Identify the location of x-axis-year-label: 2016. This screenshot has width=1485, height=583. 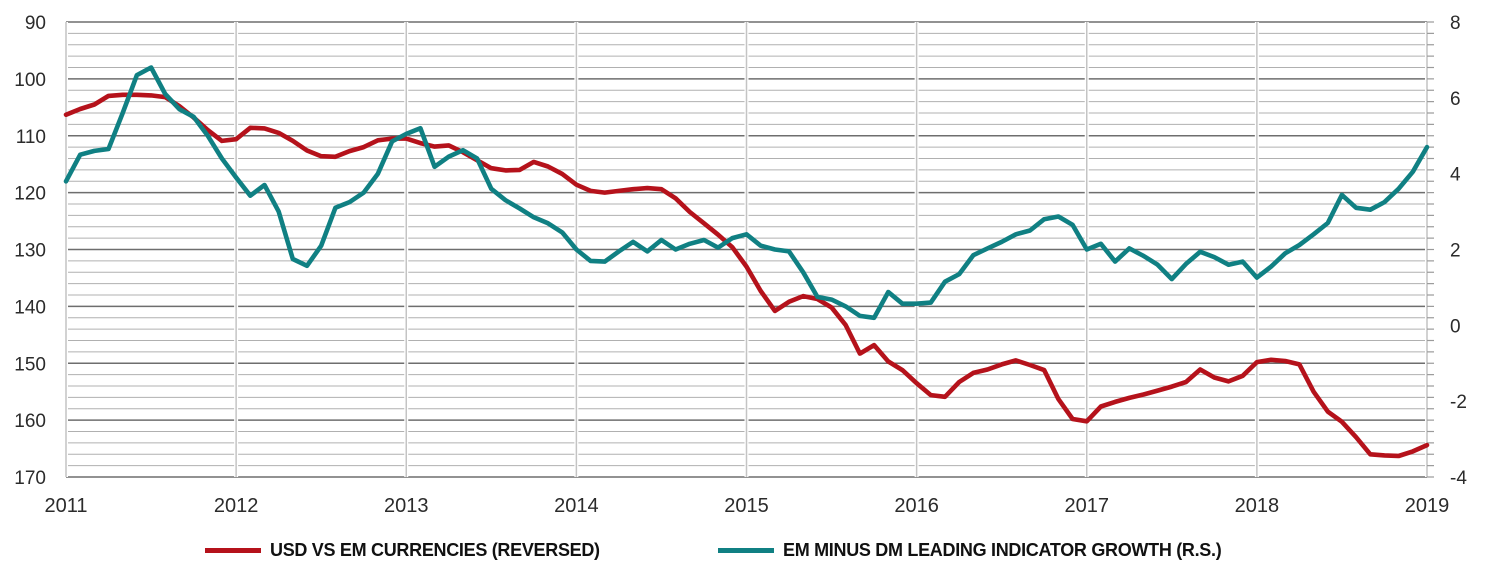
(916, 506).